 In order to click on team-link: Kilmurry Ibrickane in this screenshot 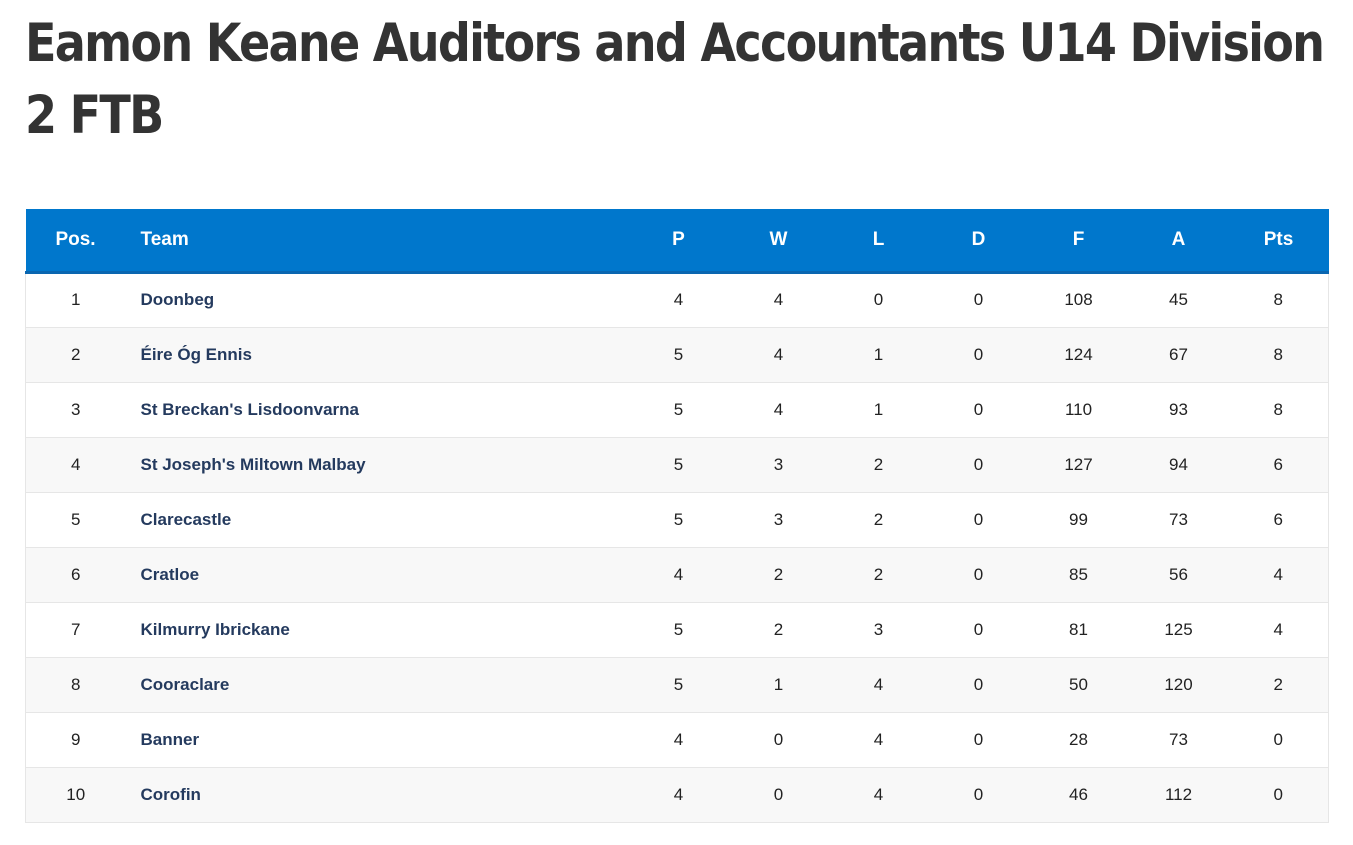, I will do `click(215, 629)`.